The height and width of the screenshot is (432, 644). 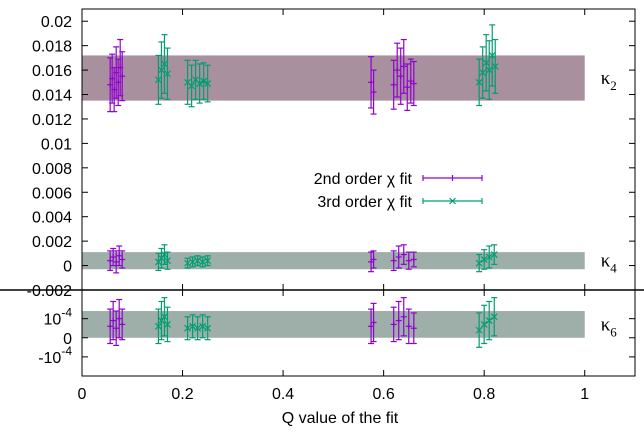 What do you see at coordinates (340, 418) in the screenshot?
I see `x-axis-title: Q value of the fit` at bounding box center [340, 418].